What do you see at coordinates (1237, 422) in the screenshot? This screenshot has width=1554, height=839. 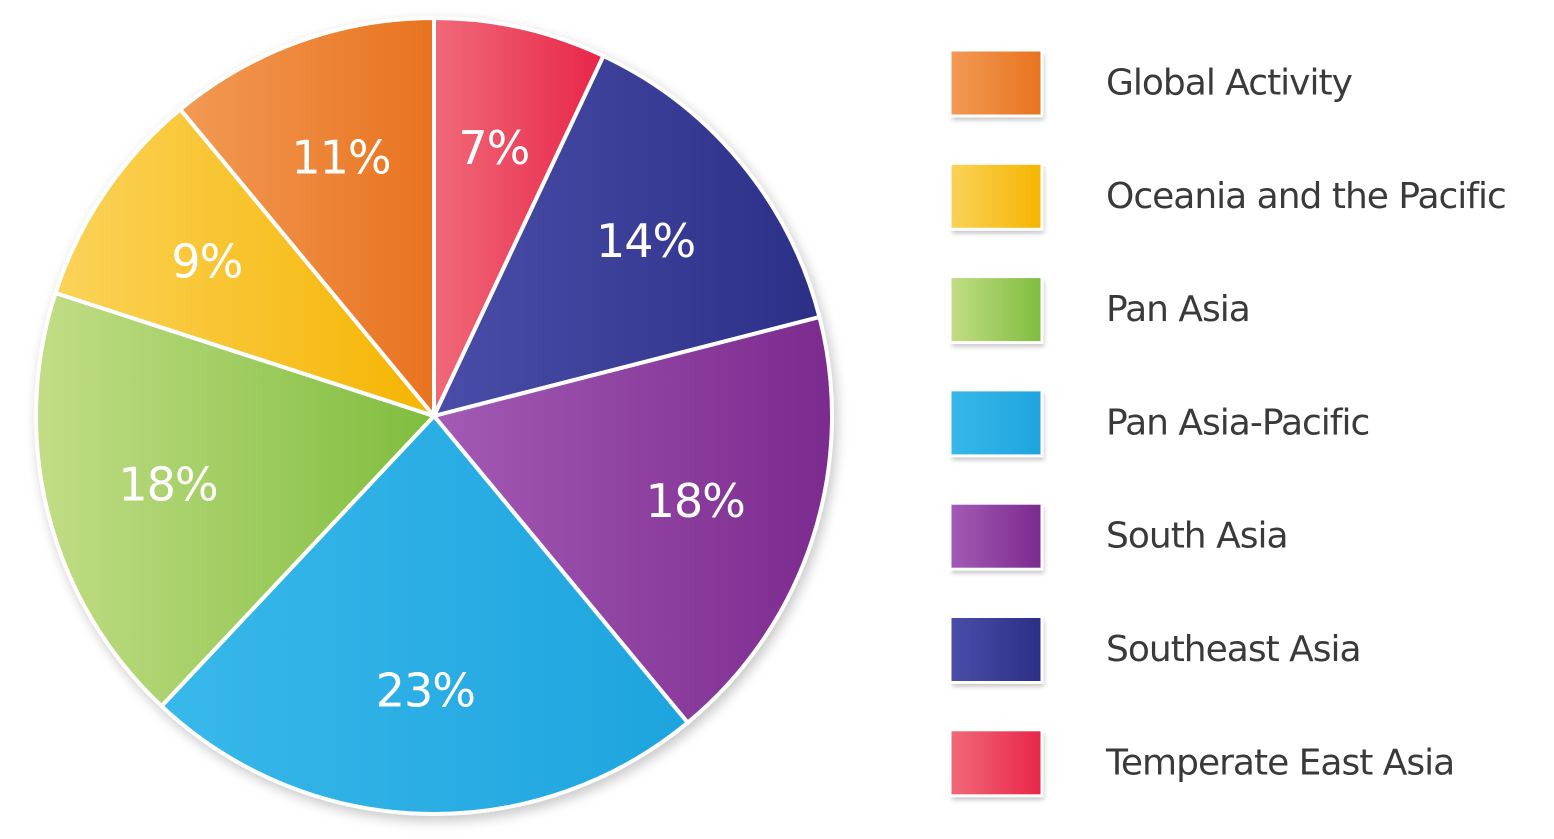 I see `legend-label: Pan Asia-Pacific` at bounding box center [1237, 422].